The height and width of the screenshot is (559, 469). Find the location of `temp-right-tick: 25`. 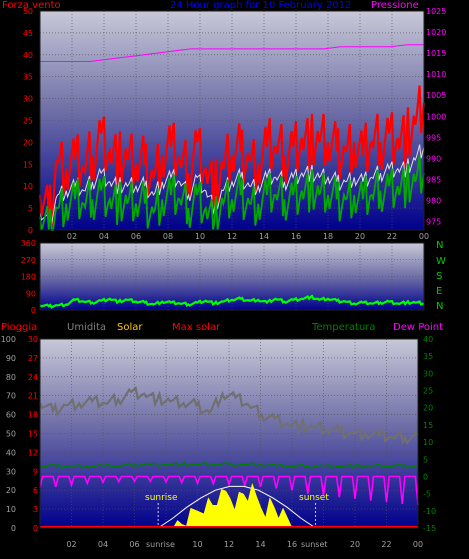

temp-right-tick: 25 is located at coordinates (428, 391).